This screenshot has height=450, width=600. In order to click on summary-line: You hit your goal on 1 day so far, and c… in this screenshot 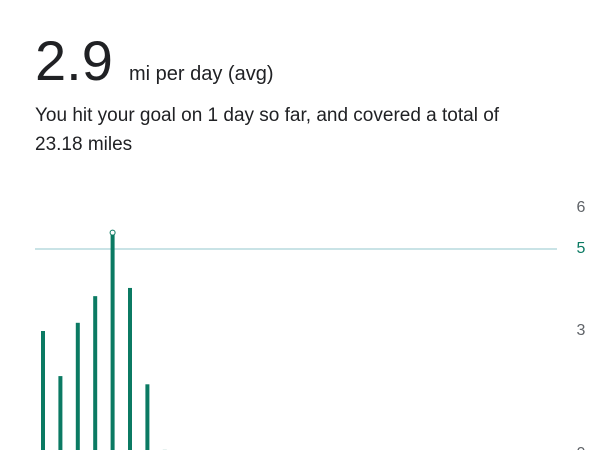, I will do `click(267, 115)`.